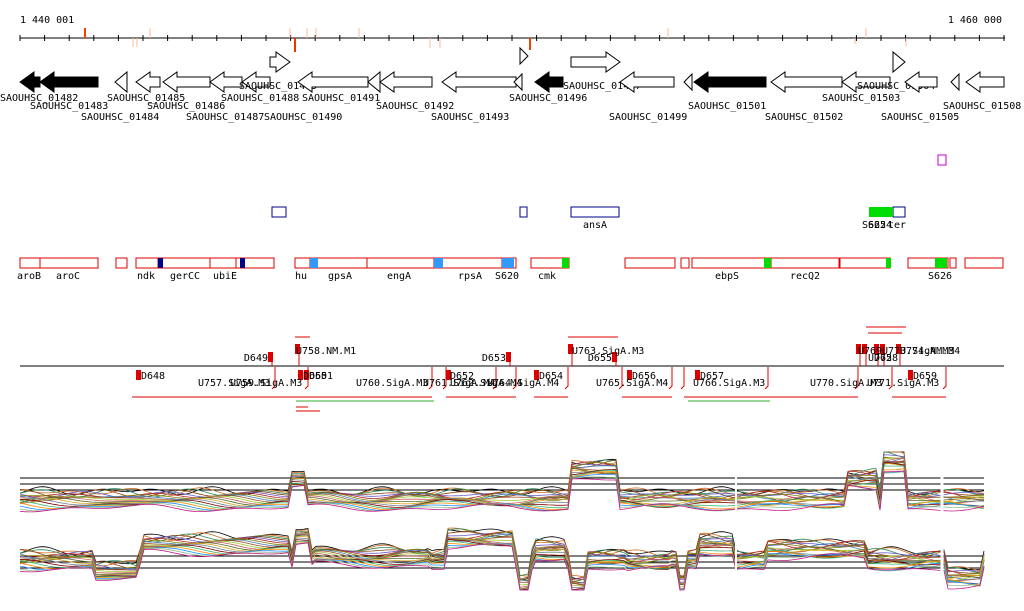 The image size is (1024, 611). I want to click on transcript-label: D659, so click(925, 376).